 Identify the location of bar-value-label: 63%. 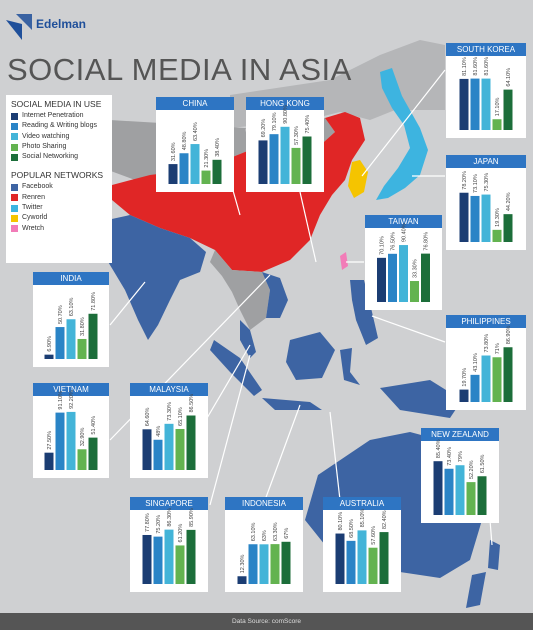
(265, 535).